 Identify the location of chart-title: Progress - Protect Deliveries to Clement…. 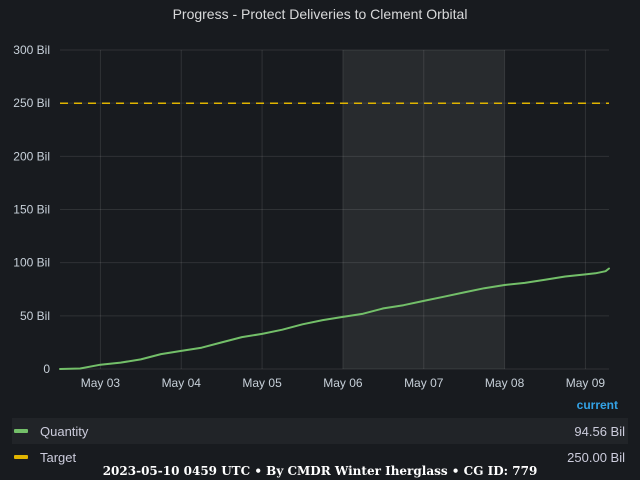
(320, 14).